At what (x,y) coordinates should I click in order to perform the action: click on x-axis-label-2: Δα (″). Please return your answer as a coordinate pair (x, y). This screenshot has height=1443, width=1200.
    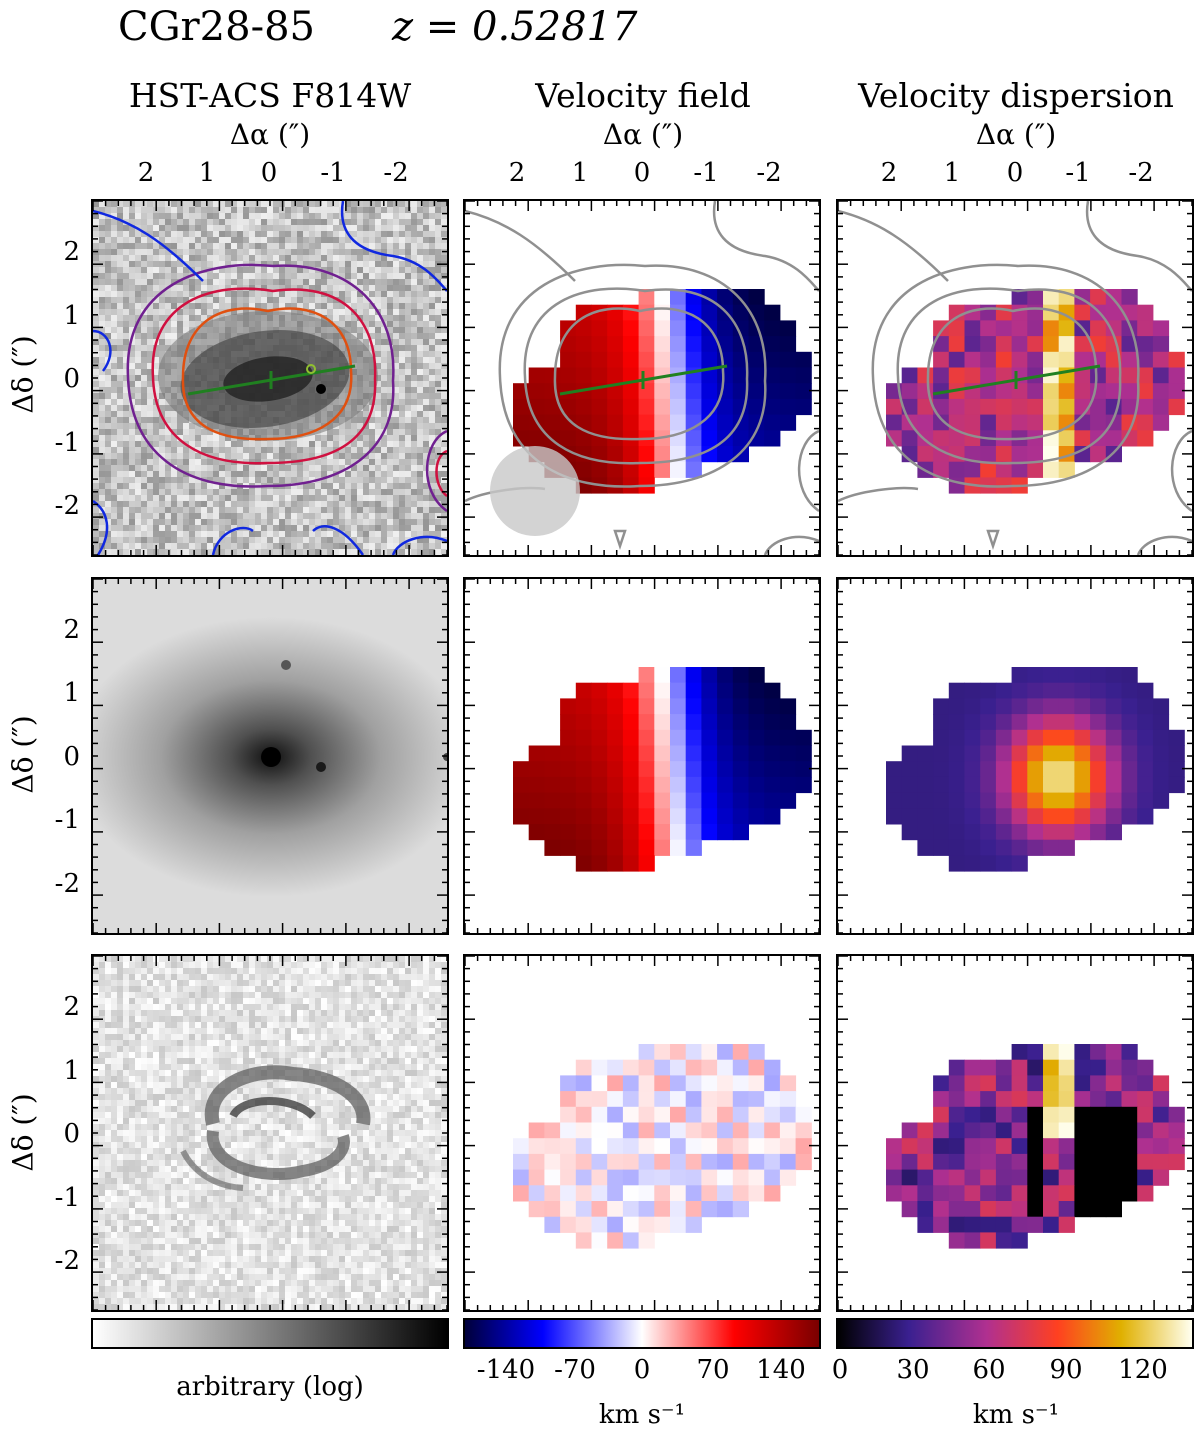
    Looking at the image, I should click on (643, 134).